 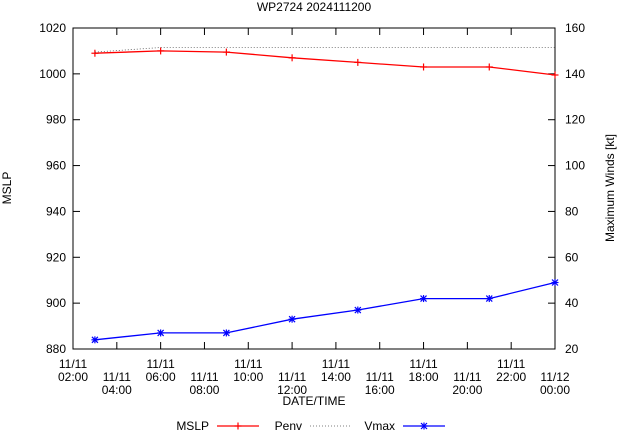 What do you see at coordinates (248, 377) in the screenshot?
I see `x-tick-time-label: 10:00` at bounding box center [248, 377].